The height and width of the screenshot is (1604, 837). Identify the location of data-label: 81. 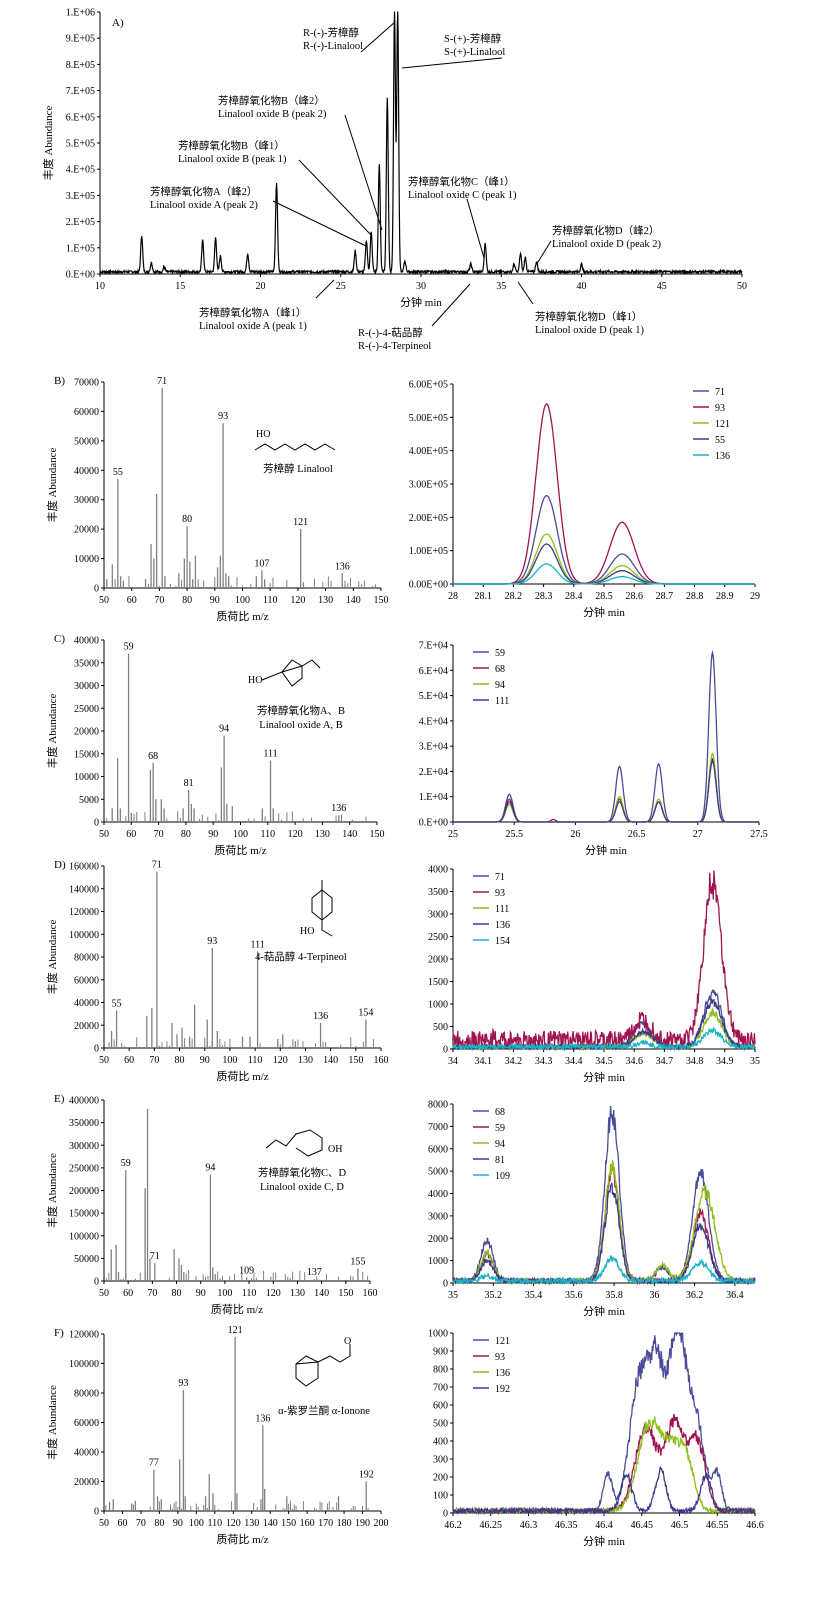
(189, 783).